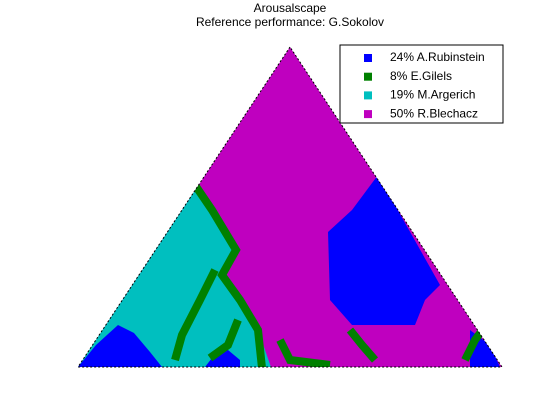 This screenshot has width=560, height=420. I want to click on legend-label: 50% R.Blechacz, so click(434, 113).